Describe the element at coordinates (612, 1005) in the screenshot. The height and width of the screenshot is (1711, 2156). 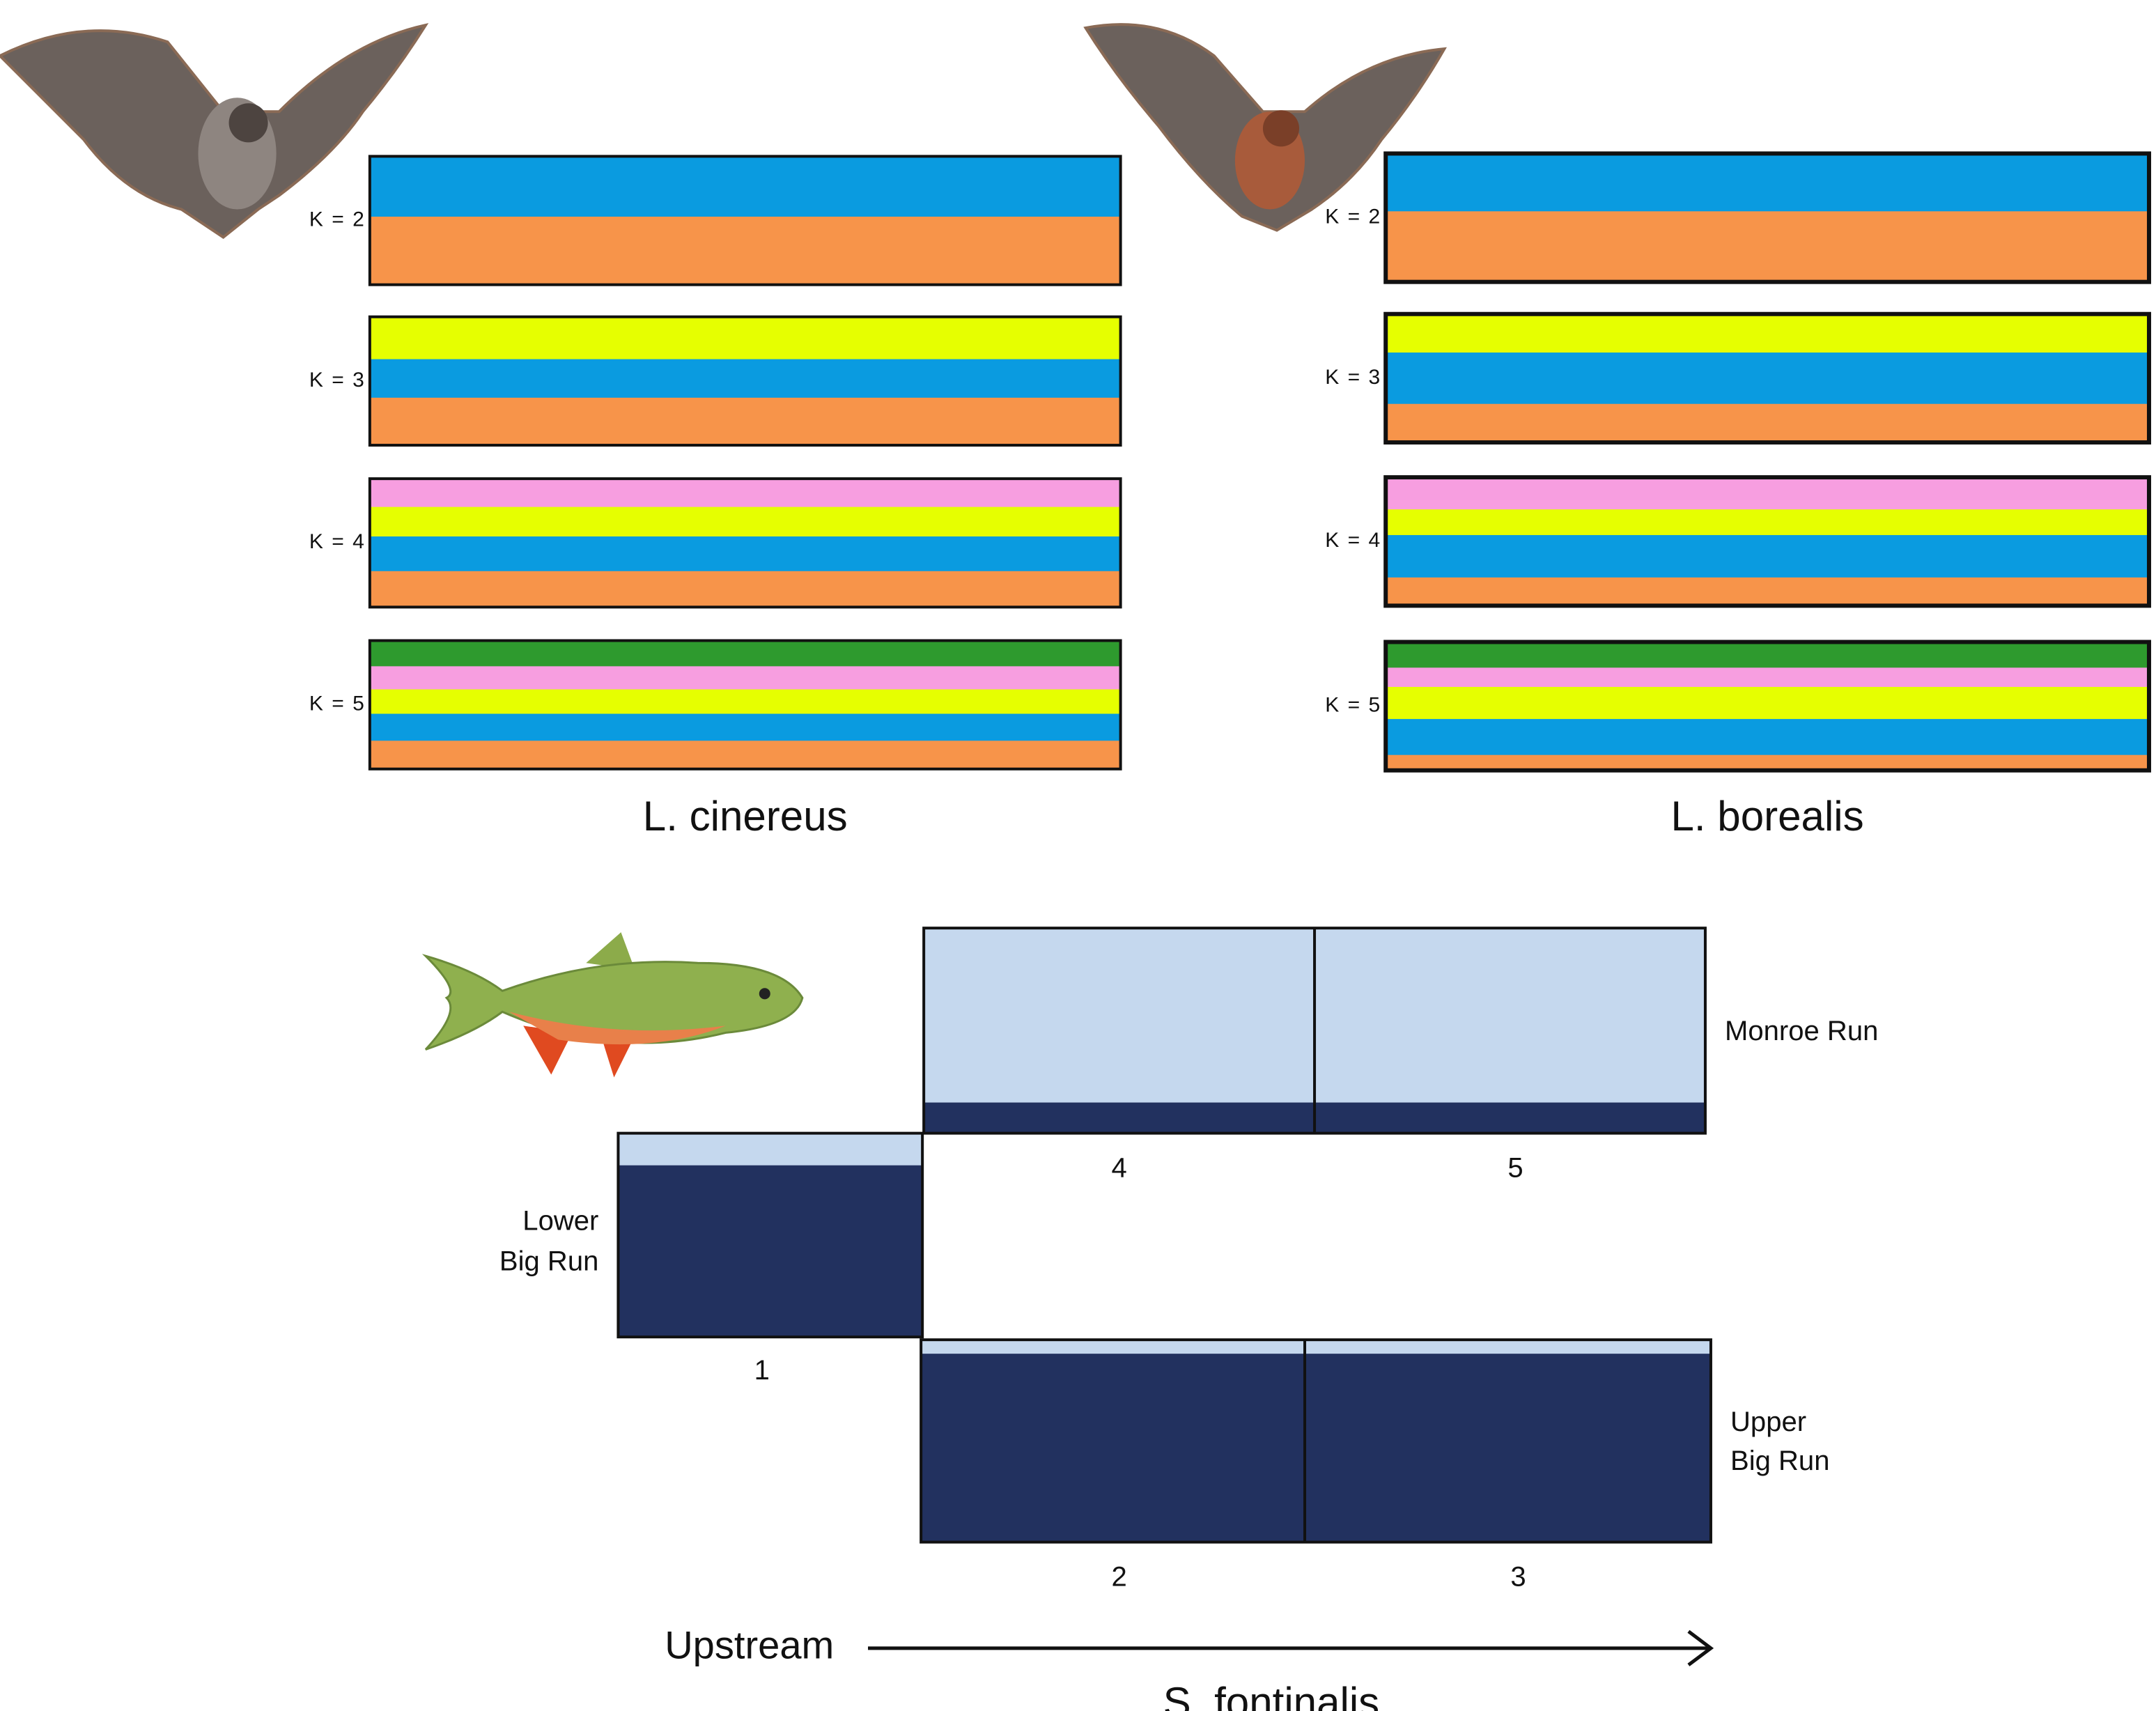
I see `fish-illustration` at that location.